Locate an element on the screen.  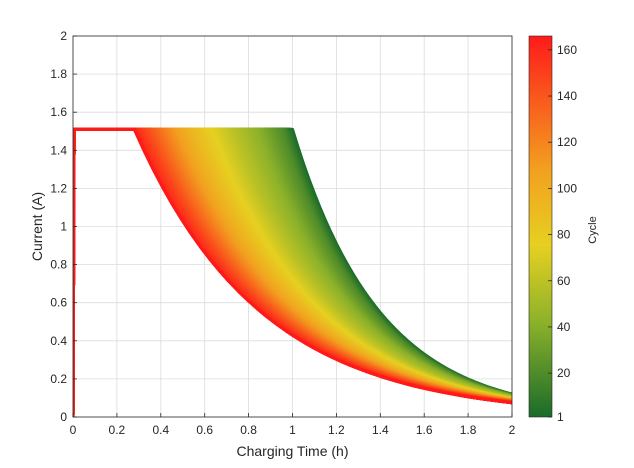
x-tick-label: 0.2 is located at coordinates (117, 430).